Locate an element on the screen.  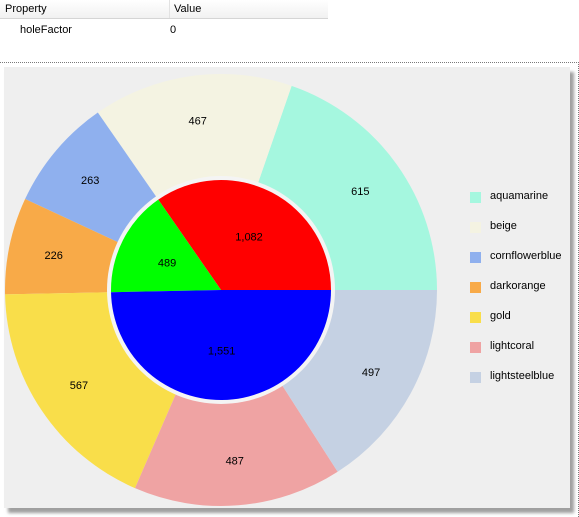
legend-label: cornflowerblue is located at coordinates (526, 256).